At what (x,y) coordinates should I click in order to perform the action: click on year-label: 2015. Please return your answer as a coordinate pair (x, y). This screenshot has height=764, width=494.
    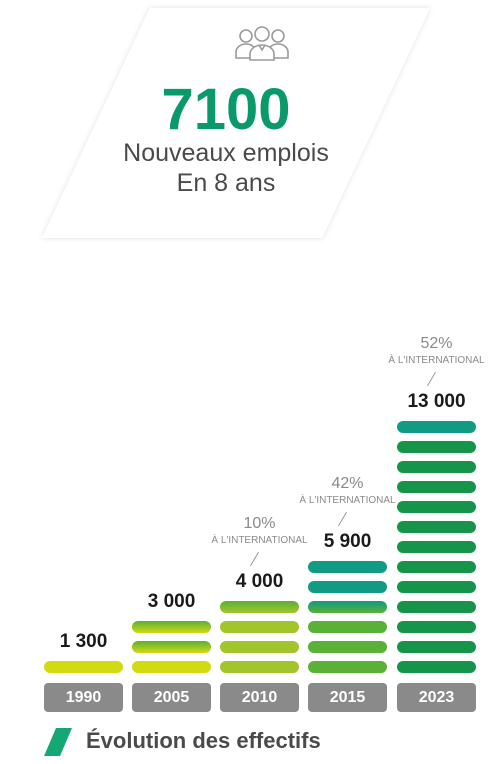
    Looking at the image, I should click on (347, 697).